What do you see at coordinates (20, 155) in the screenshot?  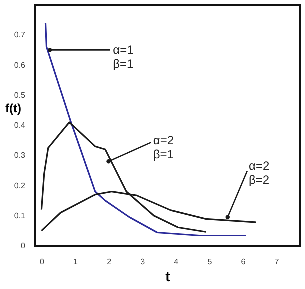 I see `y-tick-label: 0.3` at bounding box center [20, 155].